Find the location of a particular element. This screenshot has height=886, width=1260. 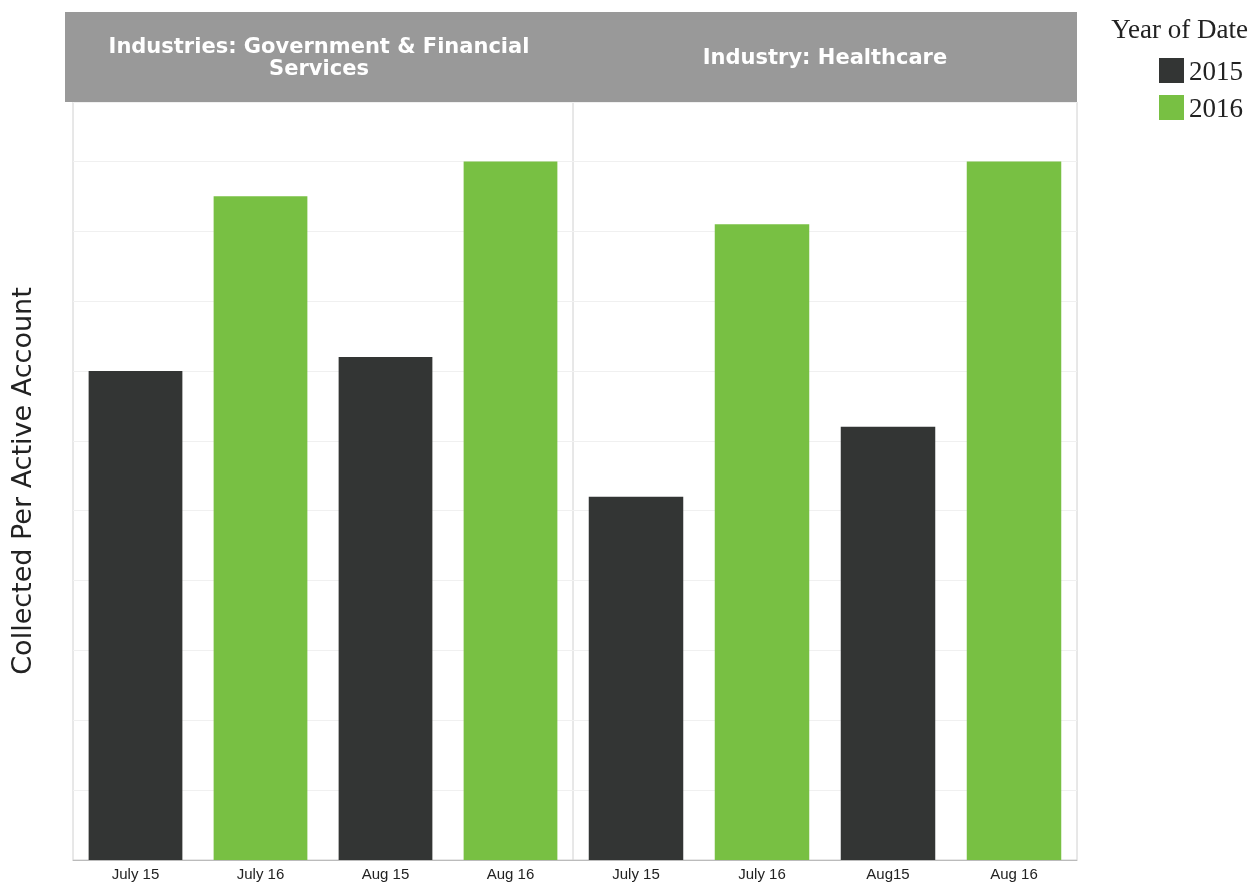

legend-label: 2015 is located at coordinates (1216, 70).